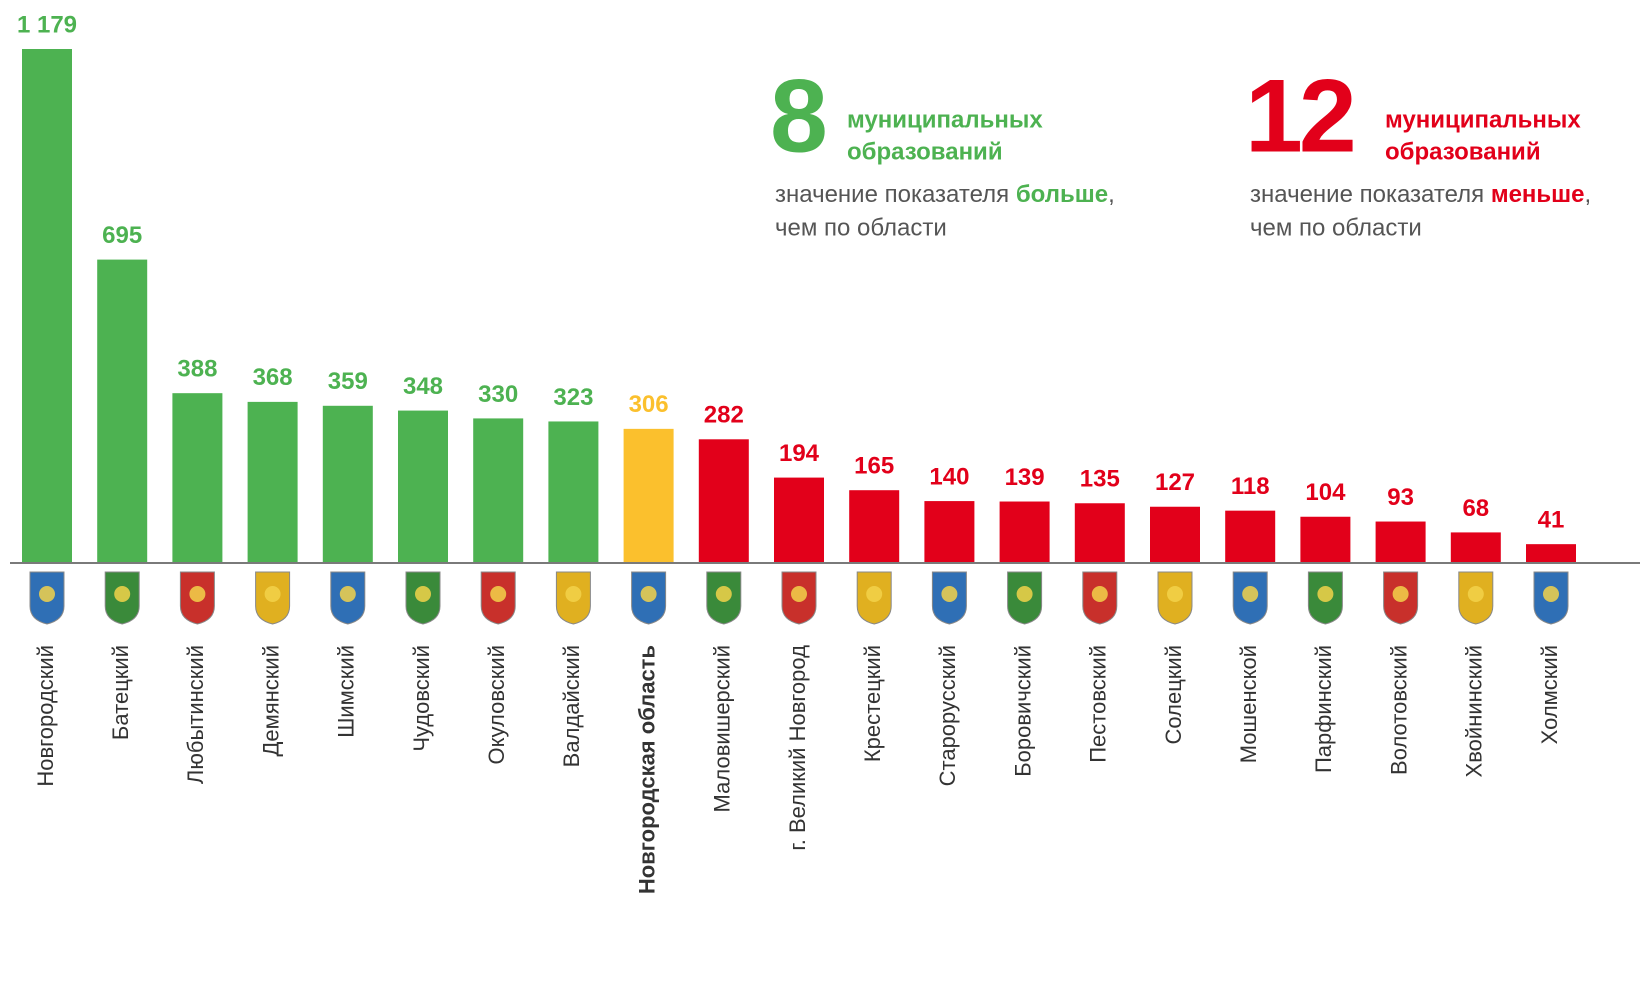 The height and width of the screenshot is (981, 1640). Describe the element at coordinates (496, 704) in the screenshot. I see `x-tick-label: Окуловский` at that location.